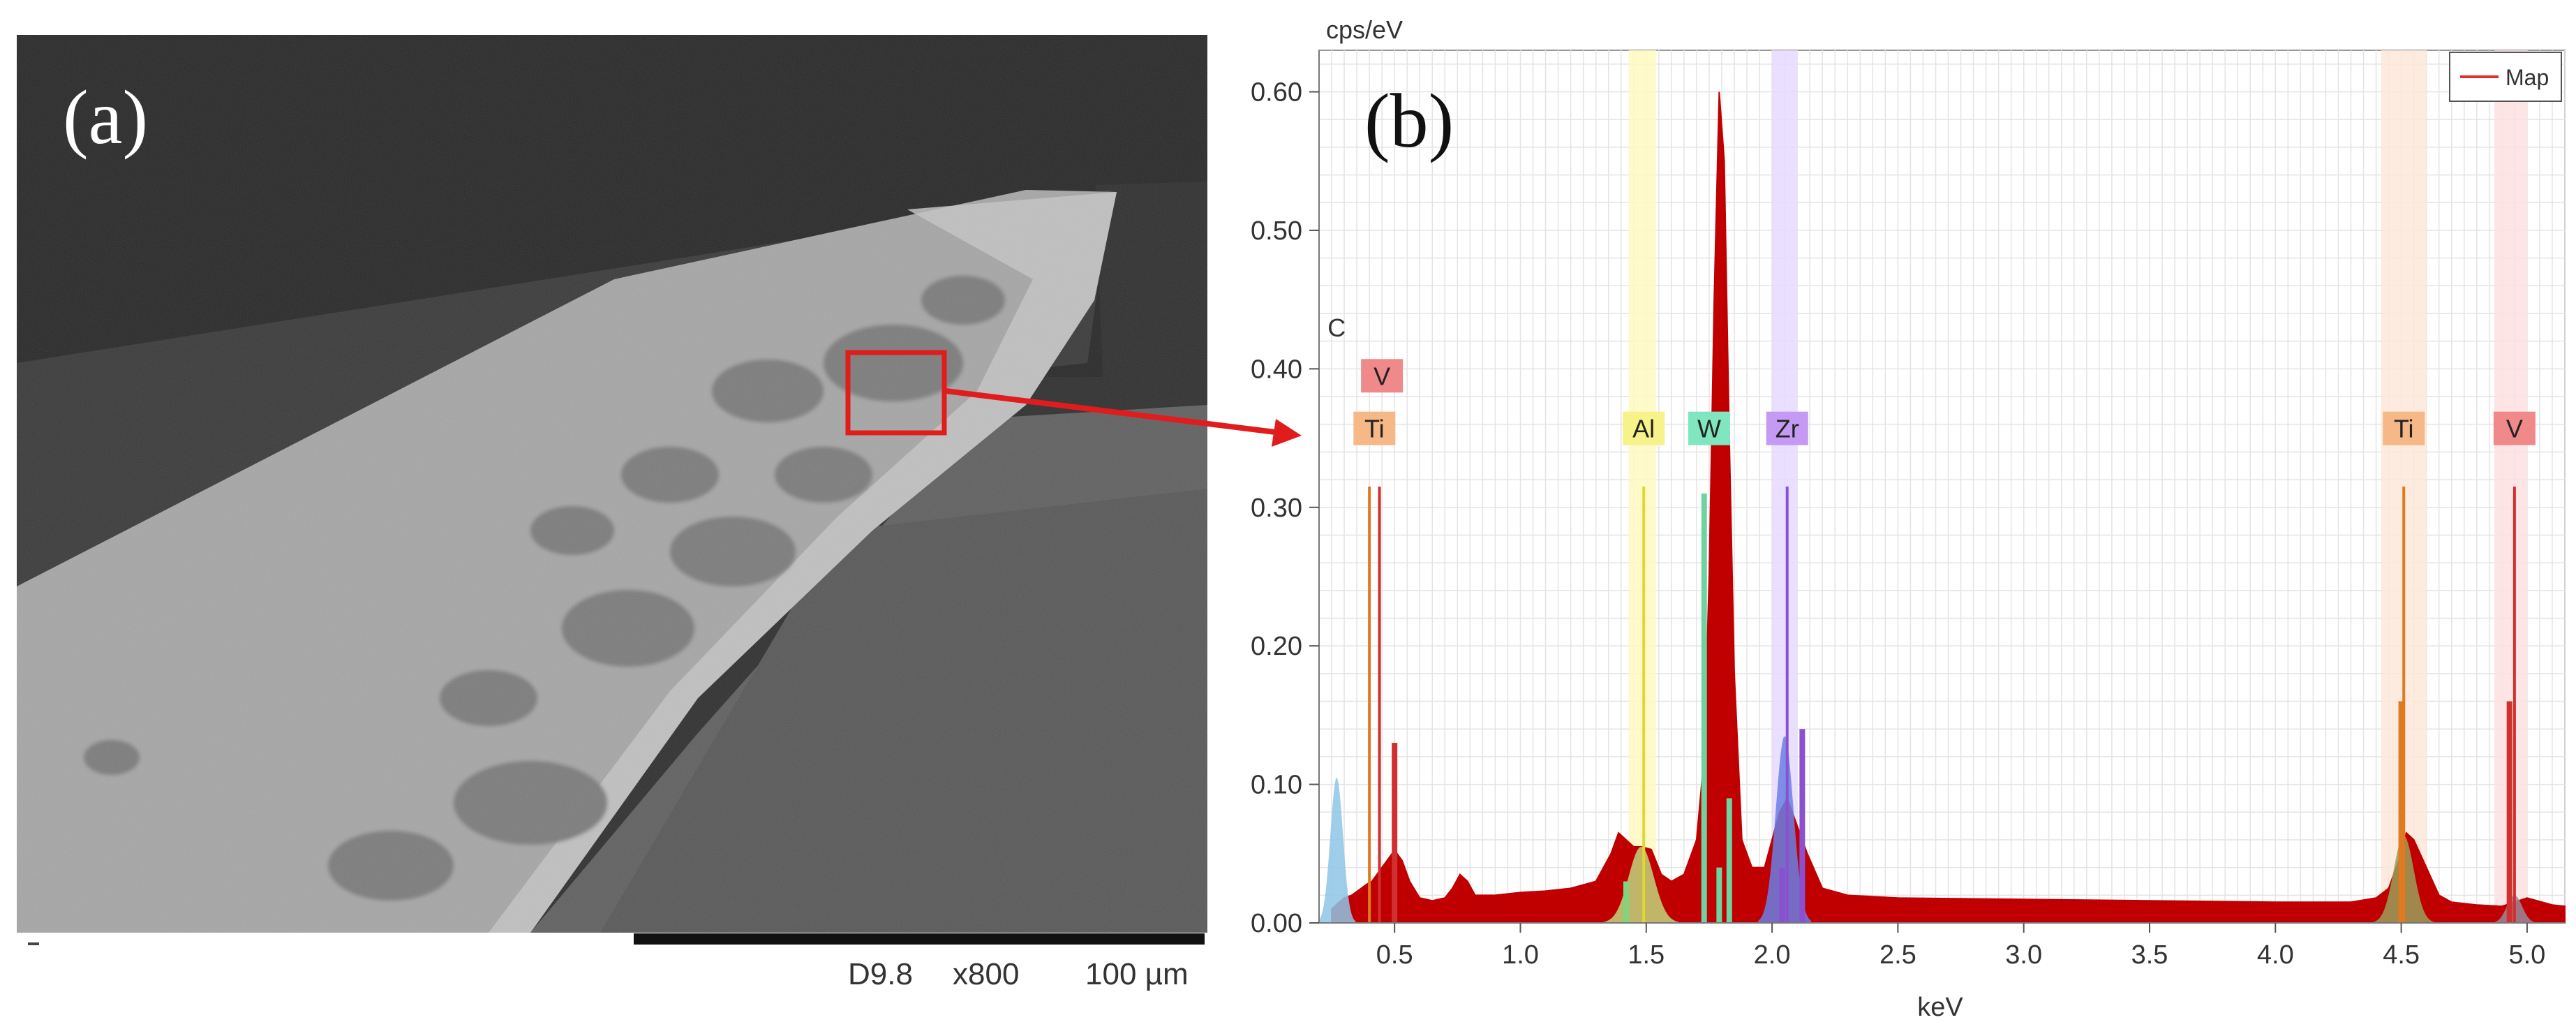 The width and height of the screenshot is (2576, 1036). Describe the element at coordinates (1641, 884) in the screenshot. I see `overlay-peak-al` at that location.